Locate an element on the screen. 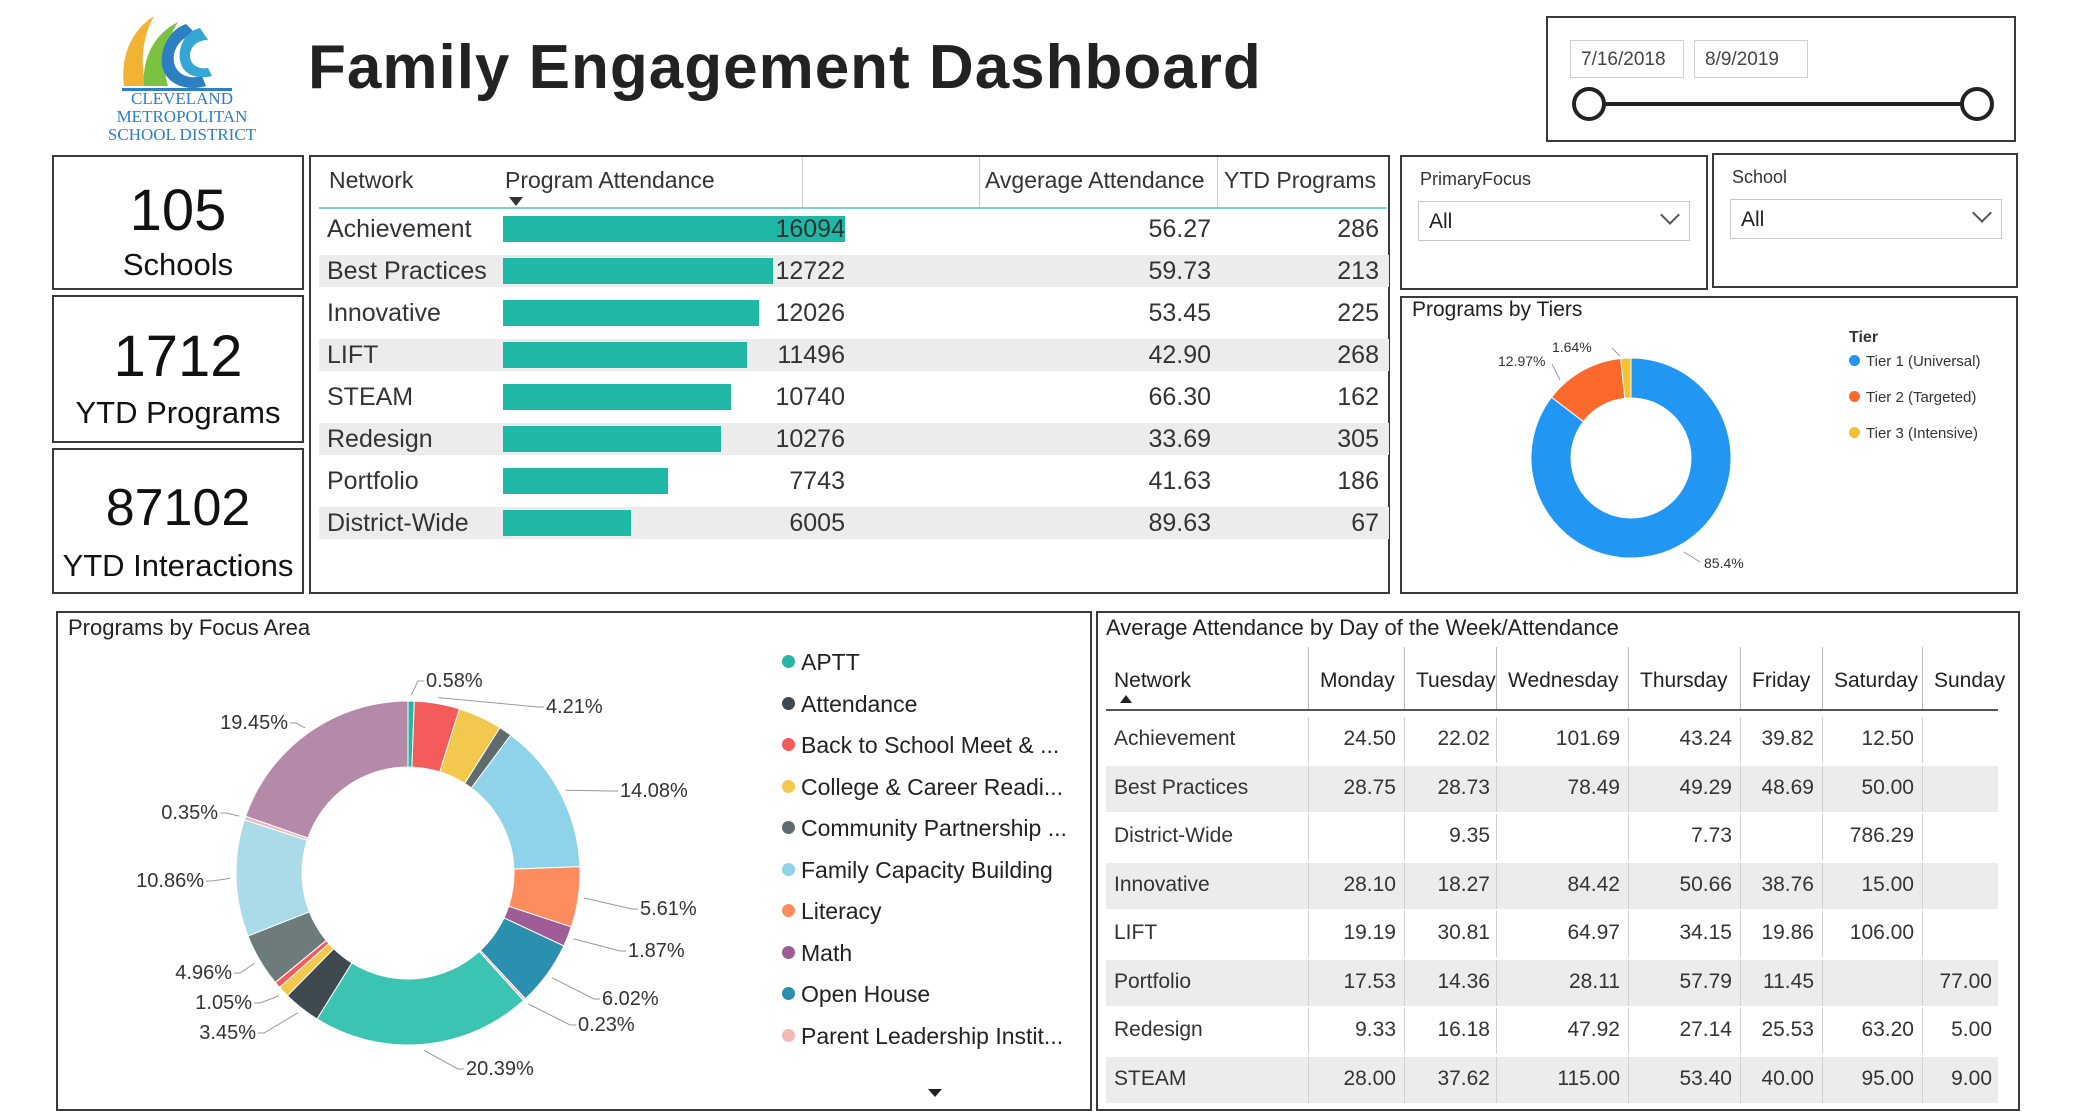 This screenshot has height=1119, width=2087. matrix-col-header: Friday is located at coordinates (1781, 680).